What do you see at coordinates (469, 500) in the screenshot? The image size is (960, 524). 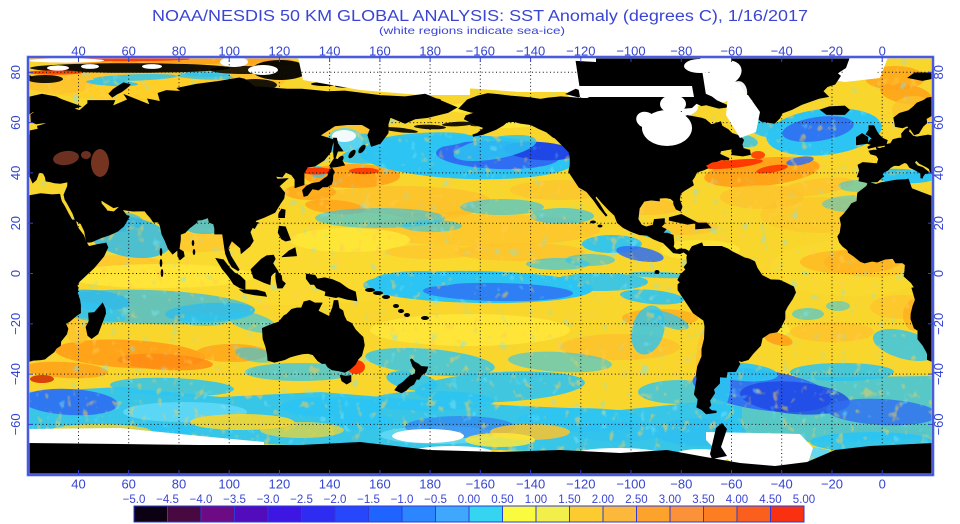 I see `svg-text: 0.00` at bounding box center [469, 500].